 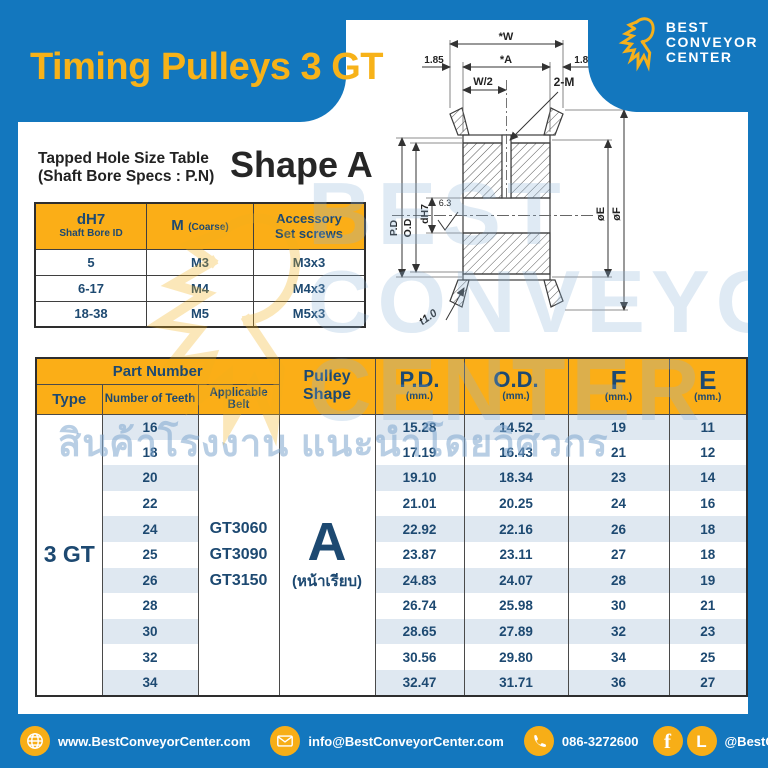 I want to click on title-banner: Timing Pulleys 3 GT, so click(x=192, y=61).